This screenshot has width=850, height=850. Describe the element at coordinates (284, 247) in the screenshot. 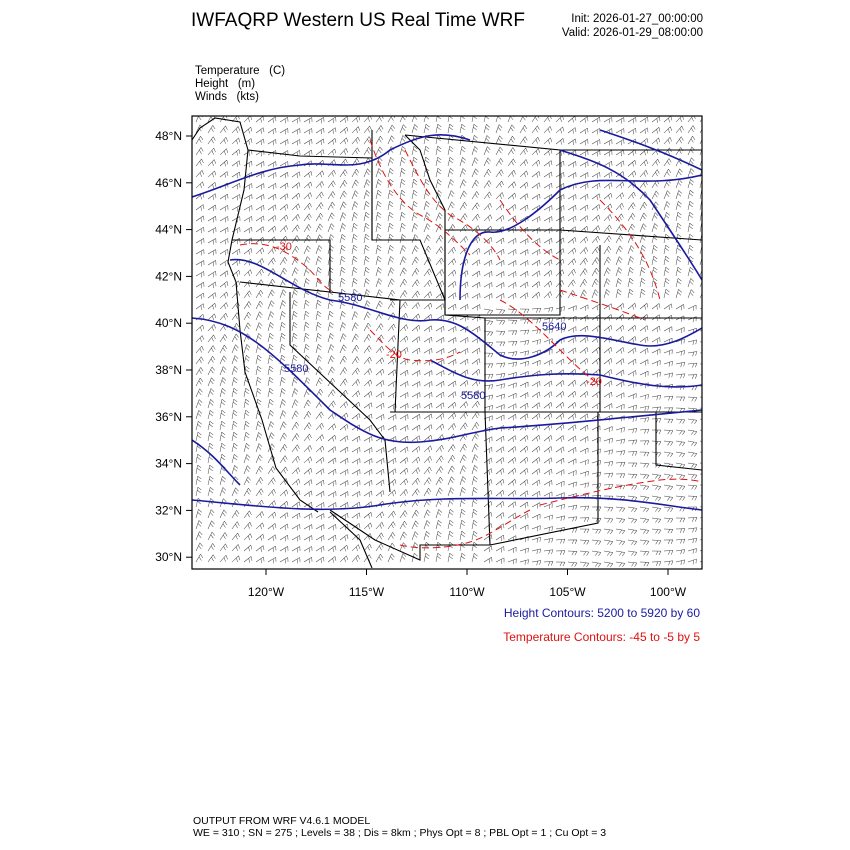

I see `temperature-contour-label: -30` at that location.